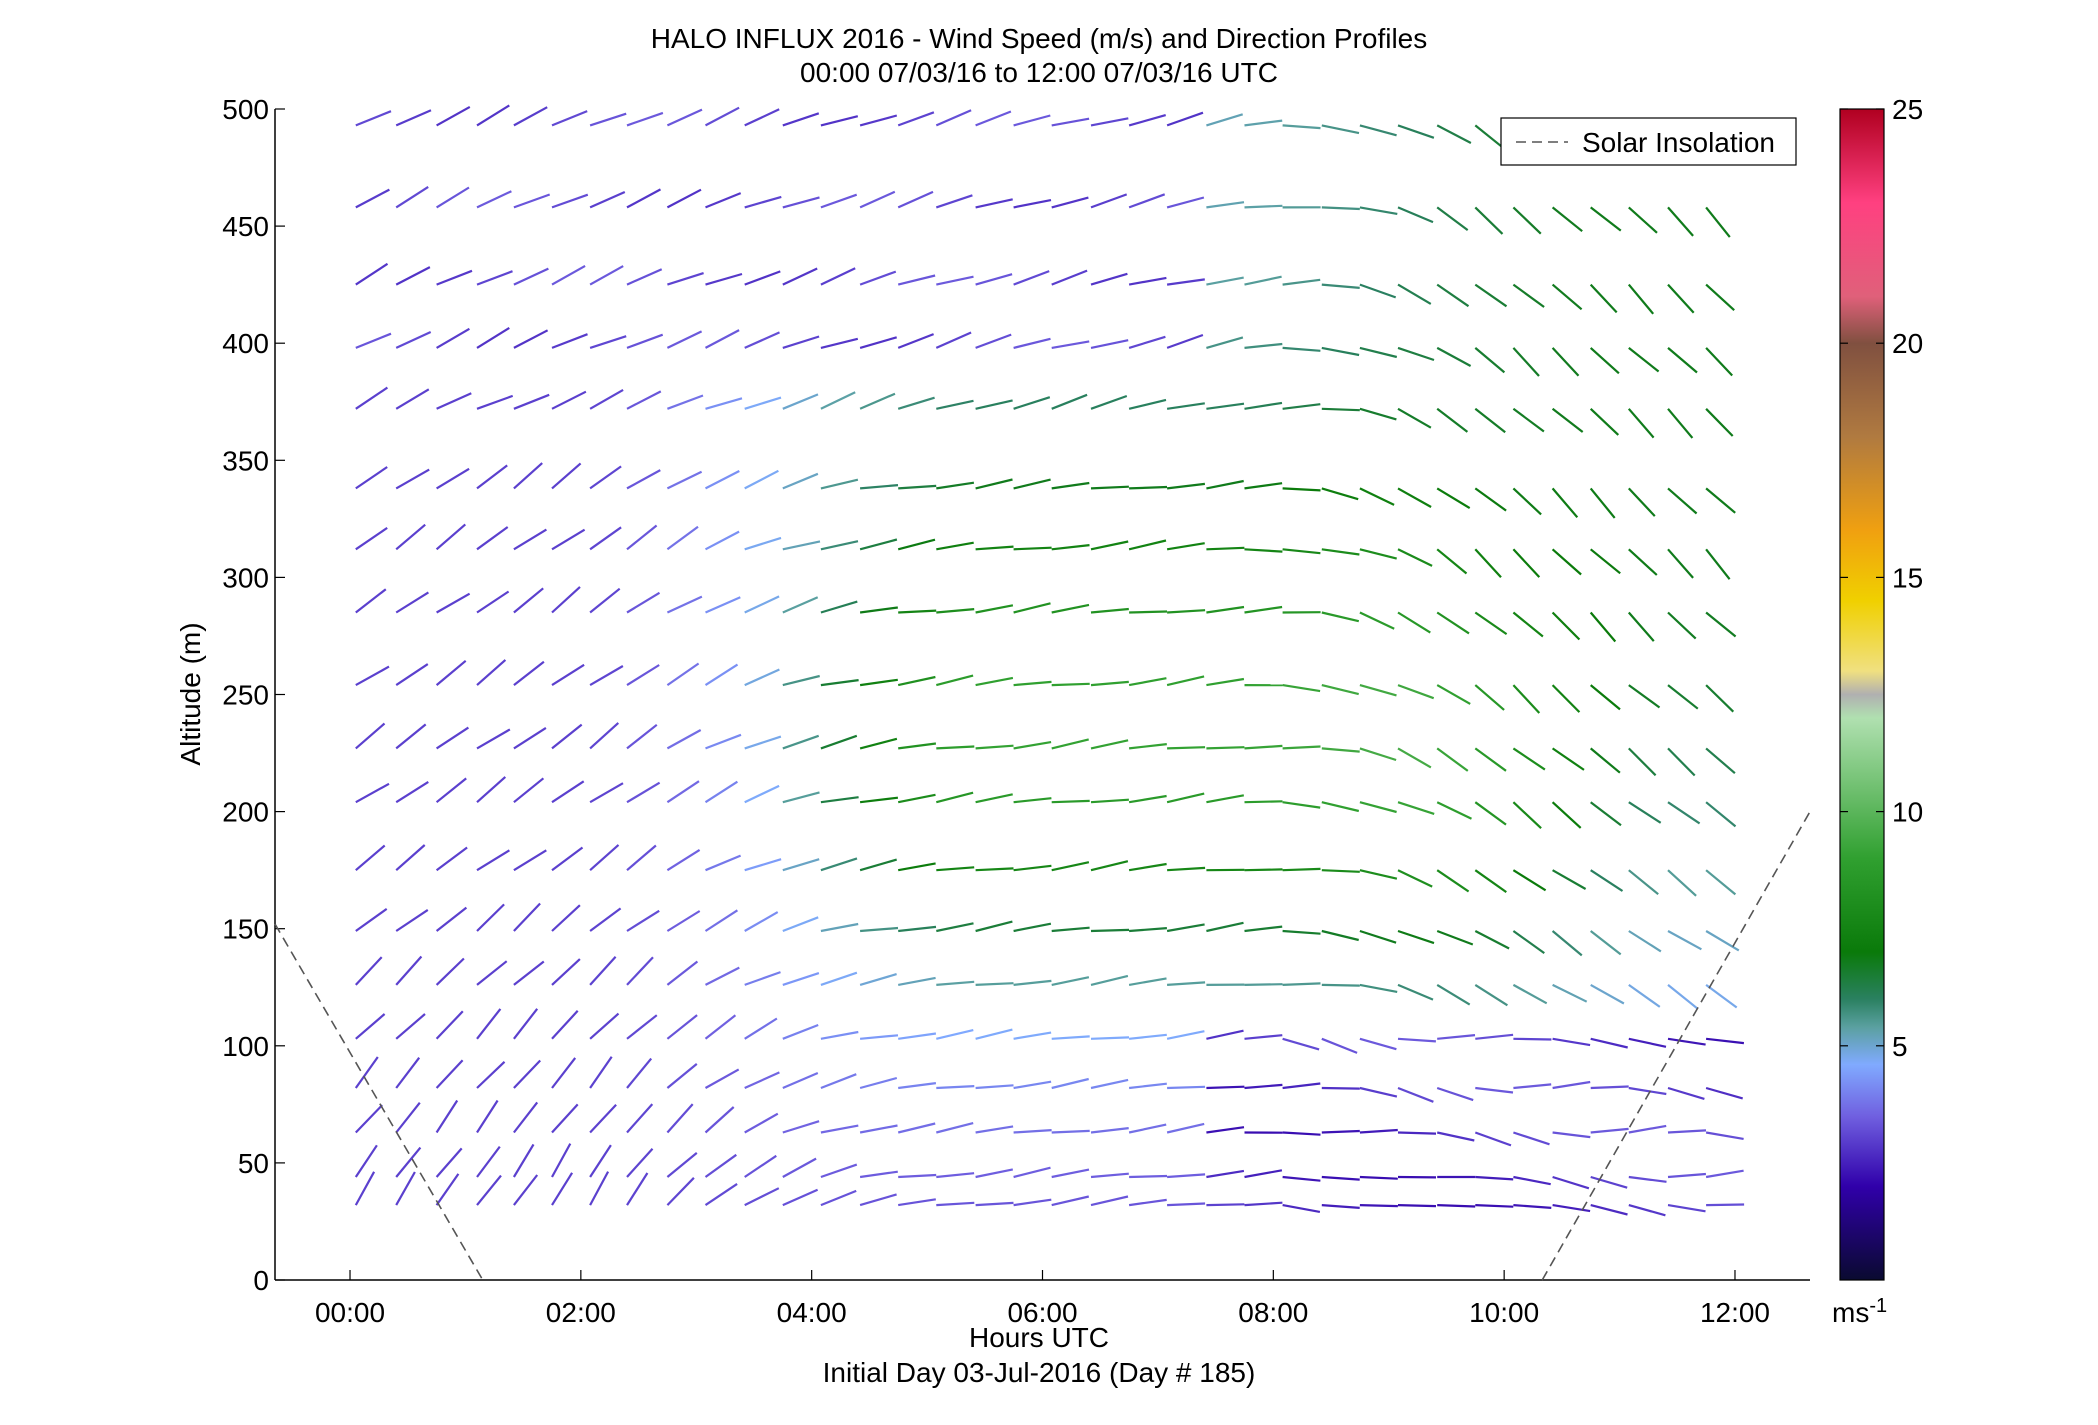 The image size is (2098, 1425). What do you see at coordinates (1273, 1312) in the screenshot?
I see `x-tick-label: 08:00` at bounding box center [1273, 1312].